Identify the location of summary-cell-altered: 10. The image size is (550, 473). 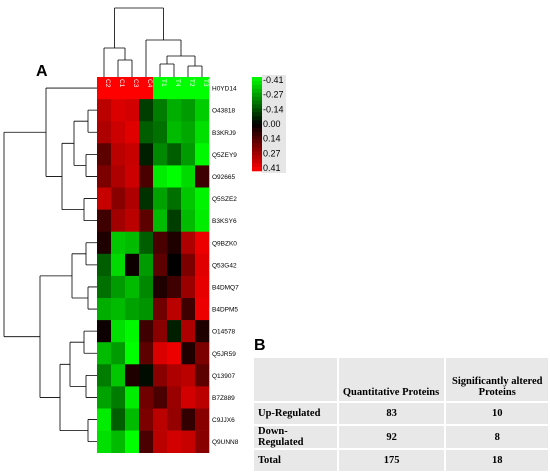
(497, 413).